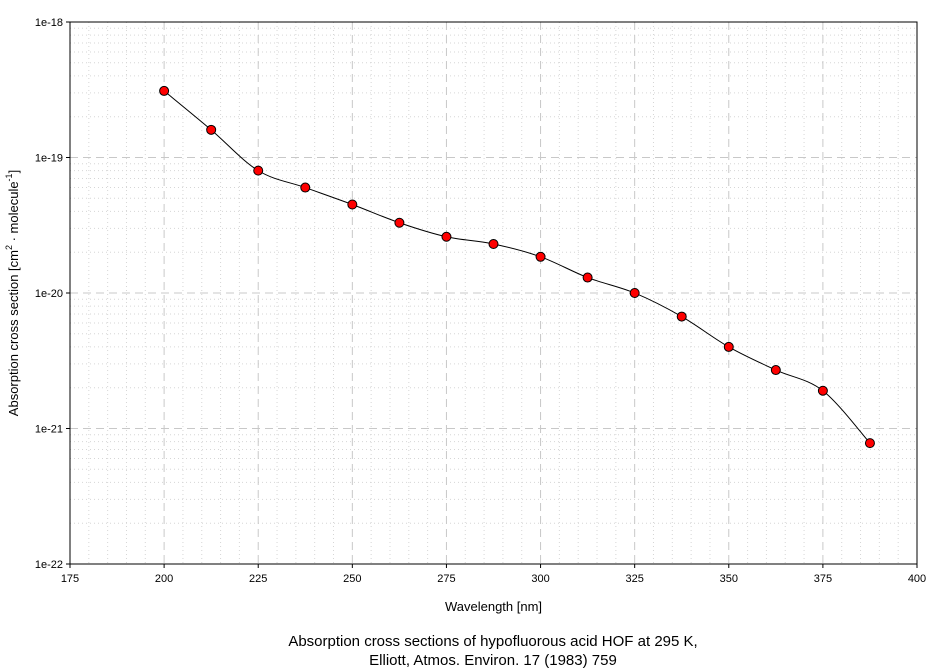 The height and width of the screenshot is (672, 940). What do you see at coordinates (634, 579) in the screenshot?
I see `x-tick-label: 325` at bounding box center [634, 579].